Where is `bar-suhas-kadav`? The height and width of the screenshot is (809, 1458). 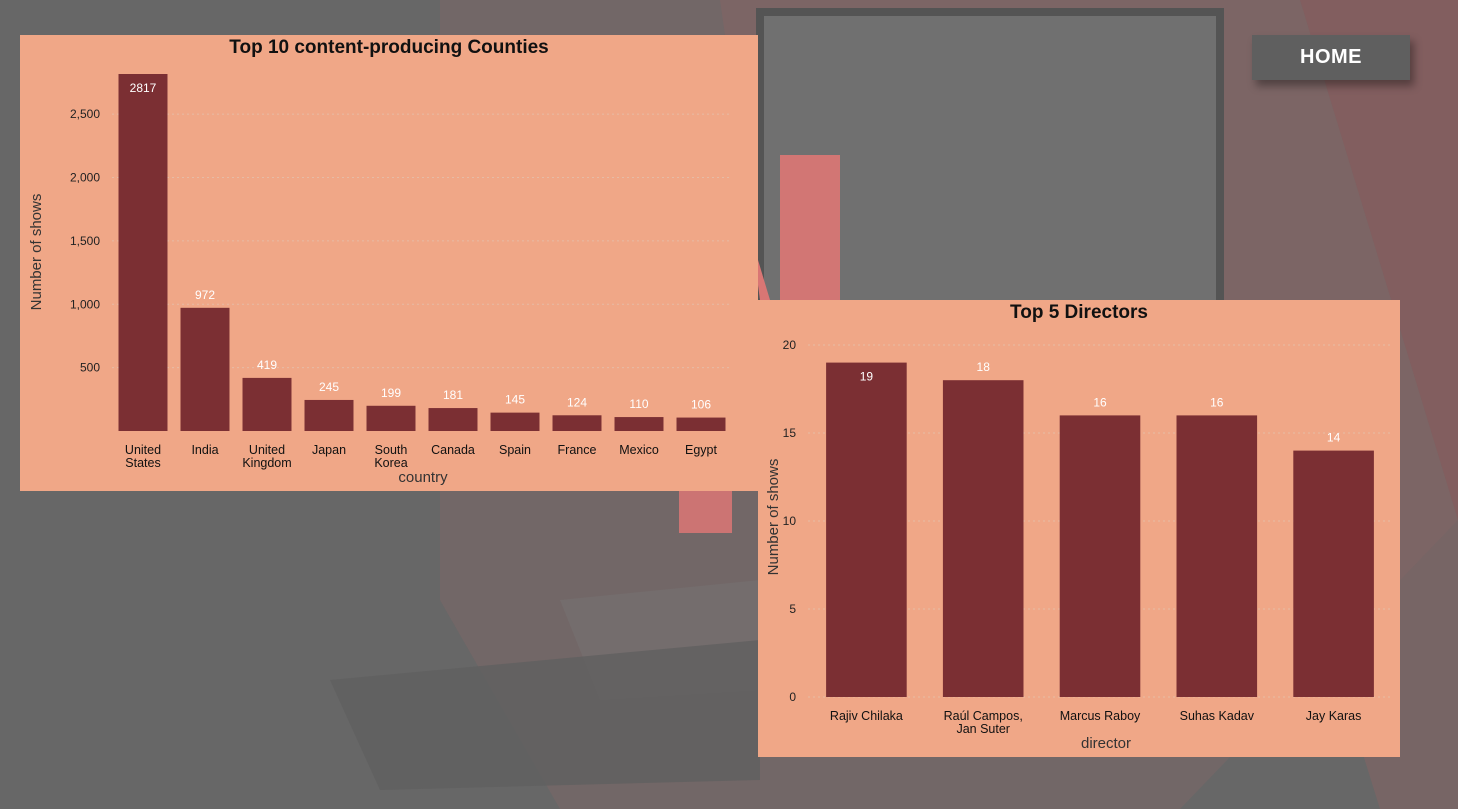 bar-suhas-kadav is located at coordinates (1217, 556).